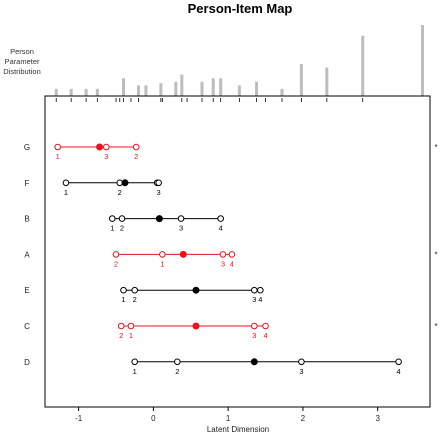 This screenshot has height=434, width=440. I want to click on x-tick-label: -1, so click(79, 418).